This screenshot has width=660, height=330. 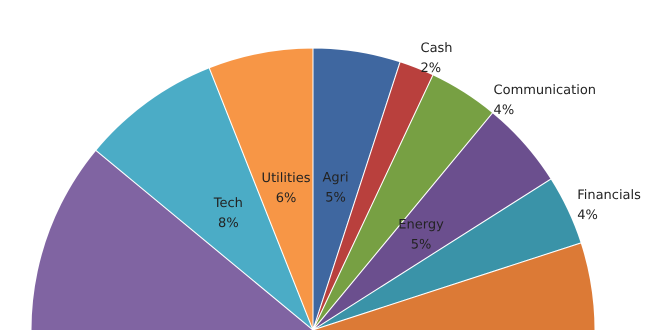 I want to click on data-label: 8%, so click(x=228, y=223).